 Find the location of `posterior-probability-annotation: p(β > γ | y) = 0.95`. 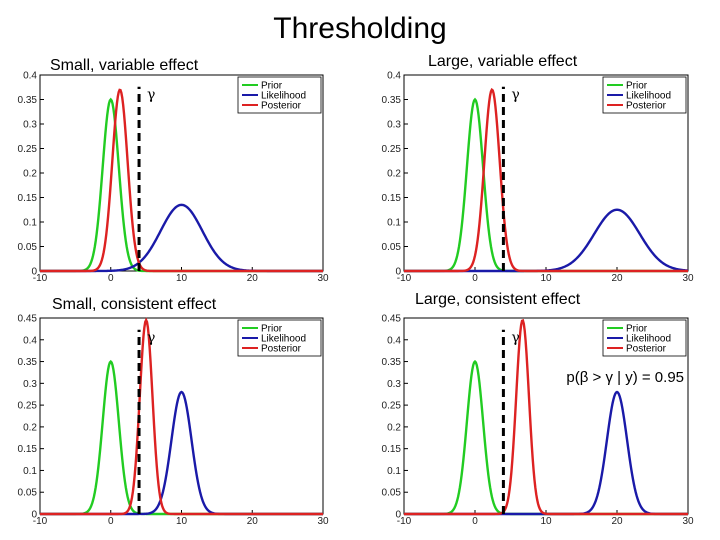

posterior-probability-annotation: p(β > γ | y) = 0.95 is located at coordinates (625, 377).